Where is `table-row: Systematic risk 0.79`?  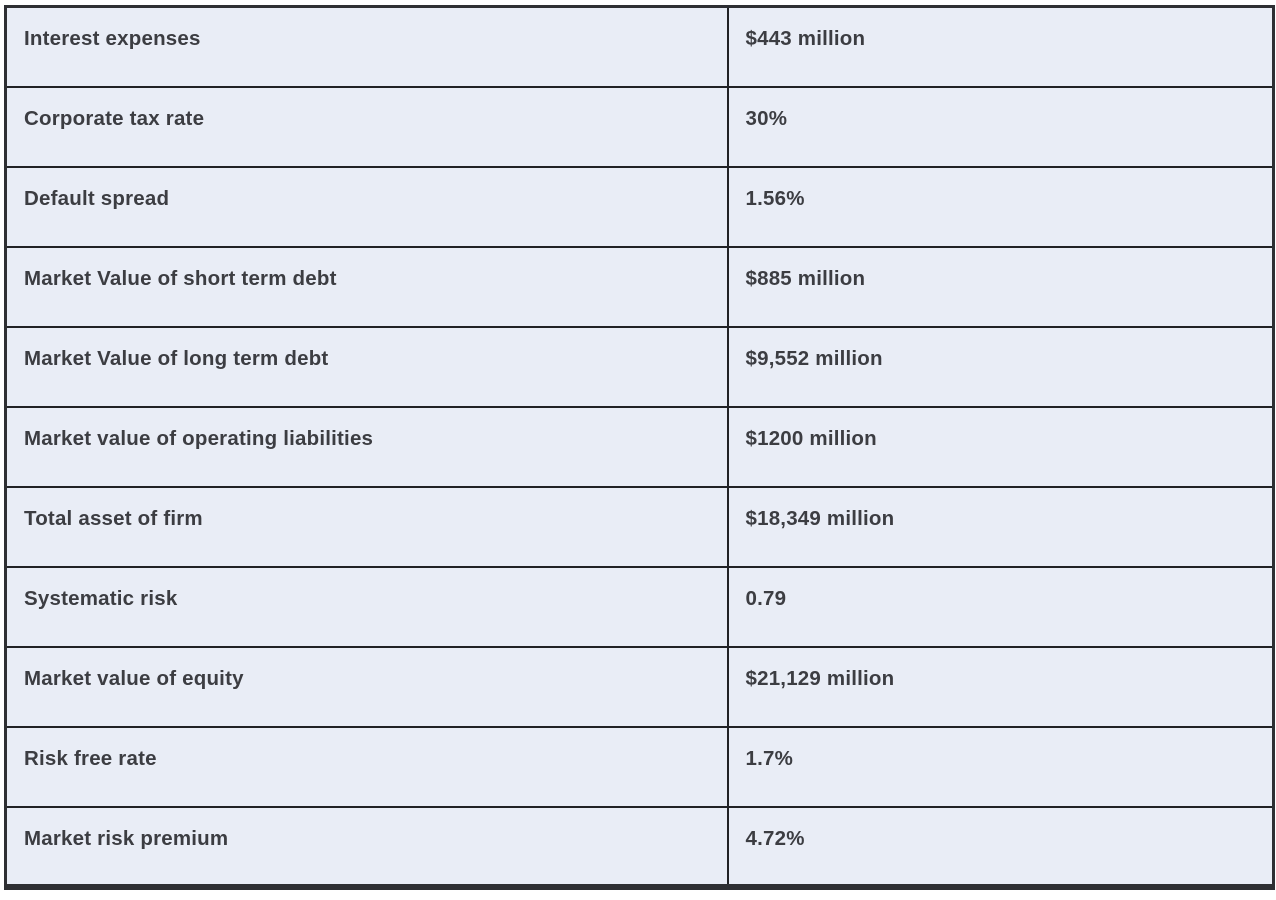 table-row: Systematic risk 0.79 is located at coordinates (639, 606).